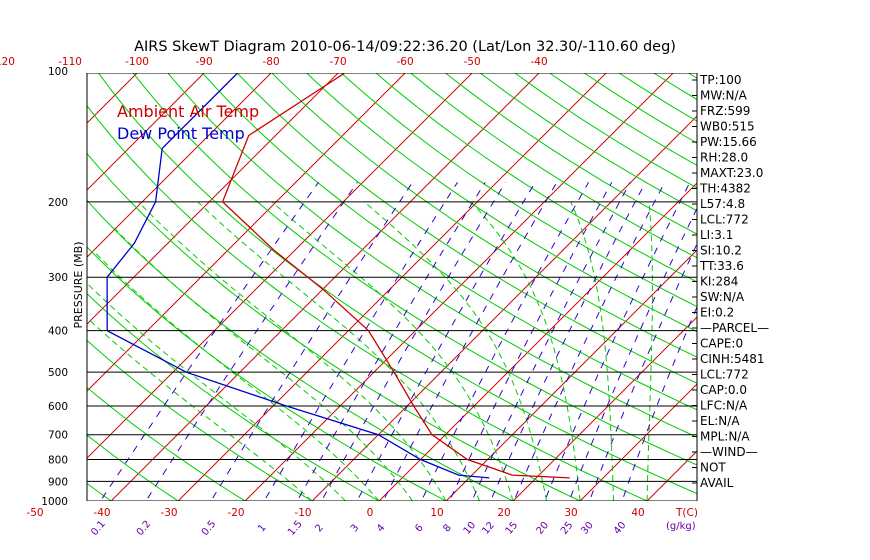 Image resolution: width=870 pixels, height=560 pixels. I want to click on index-label: LFC:N/A, so click(724, 406).